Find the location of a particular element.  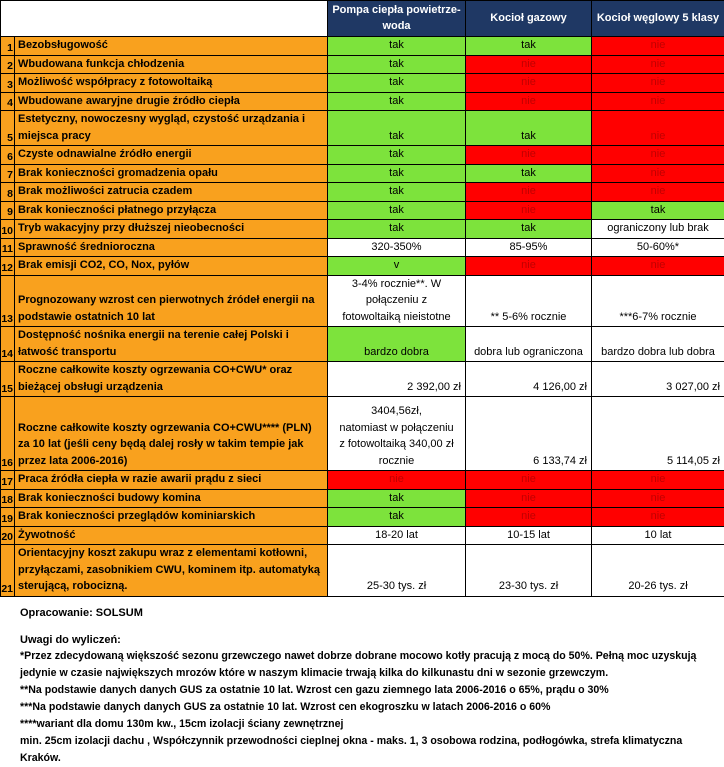

row-number: 4 is located at coordinates (8, 101).